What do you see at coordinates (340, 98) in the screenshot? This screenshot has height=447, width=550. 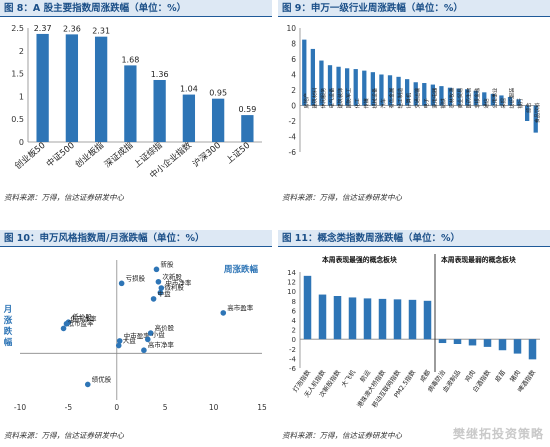 I see `fig9-x-tick-label: 建筑装饰` at bounding box center [340, 98].